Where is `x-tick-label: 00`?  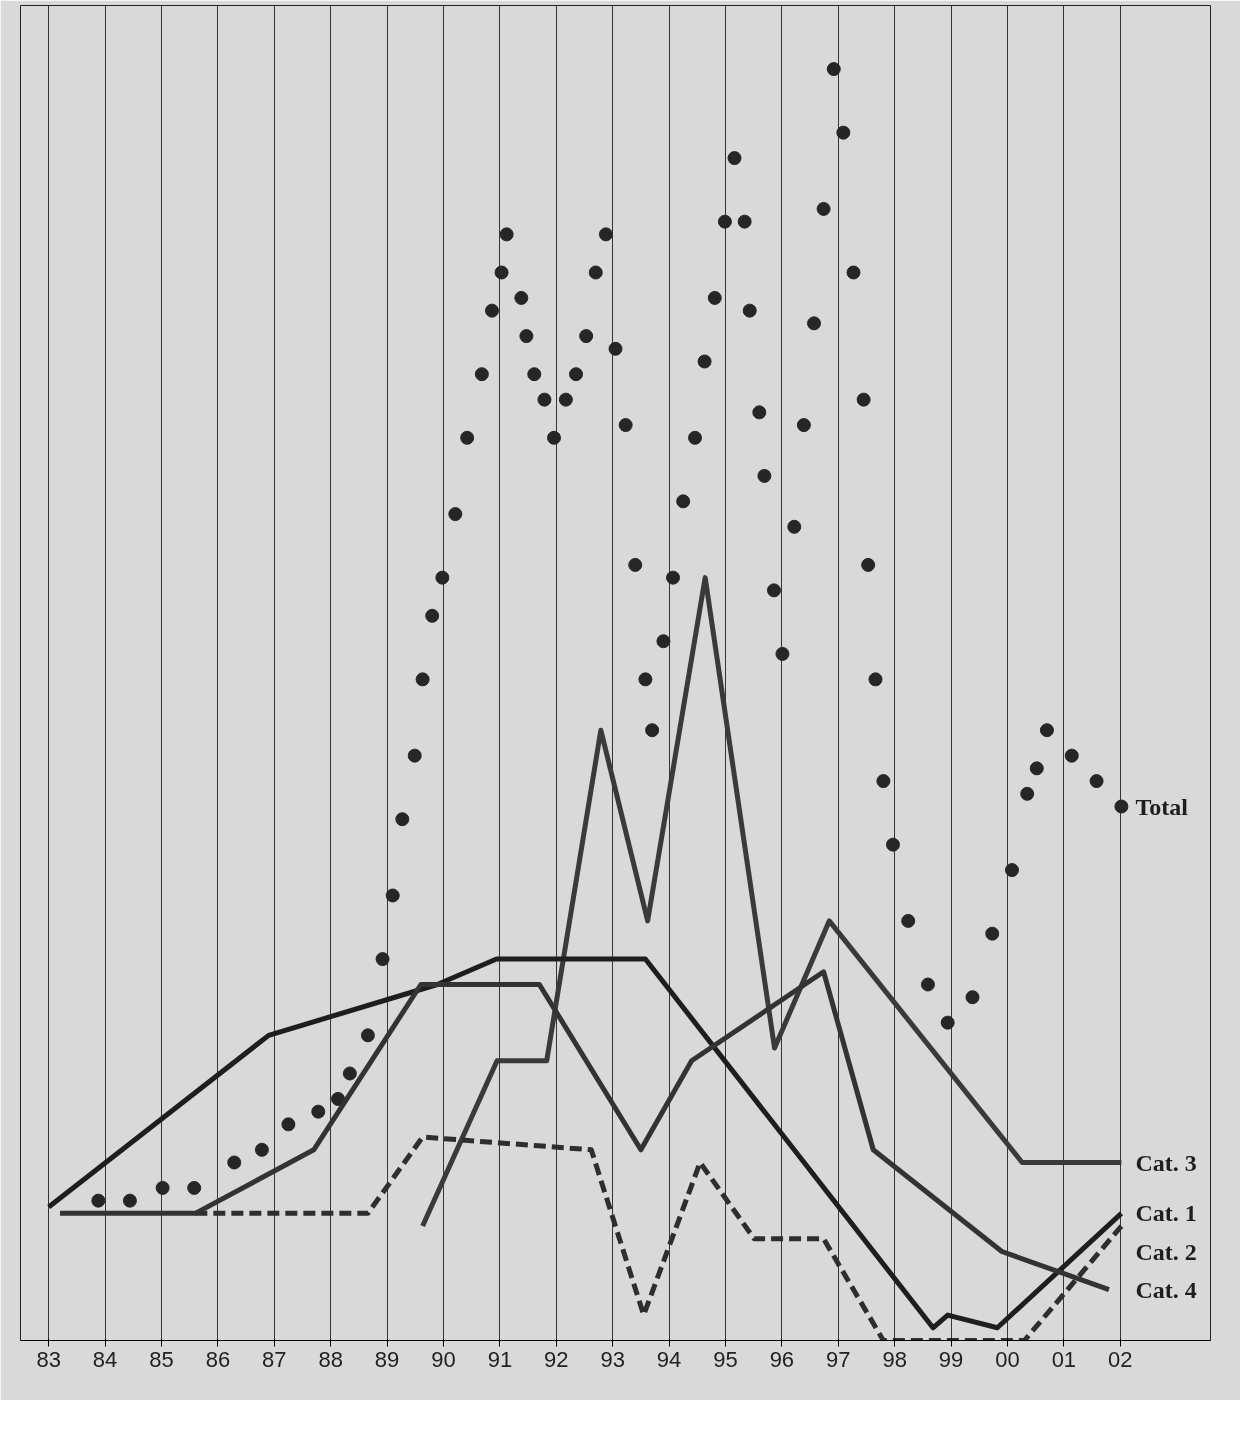 x-tick-label: 00 is located at coordinates (1007, 1359).